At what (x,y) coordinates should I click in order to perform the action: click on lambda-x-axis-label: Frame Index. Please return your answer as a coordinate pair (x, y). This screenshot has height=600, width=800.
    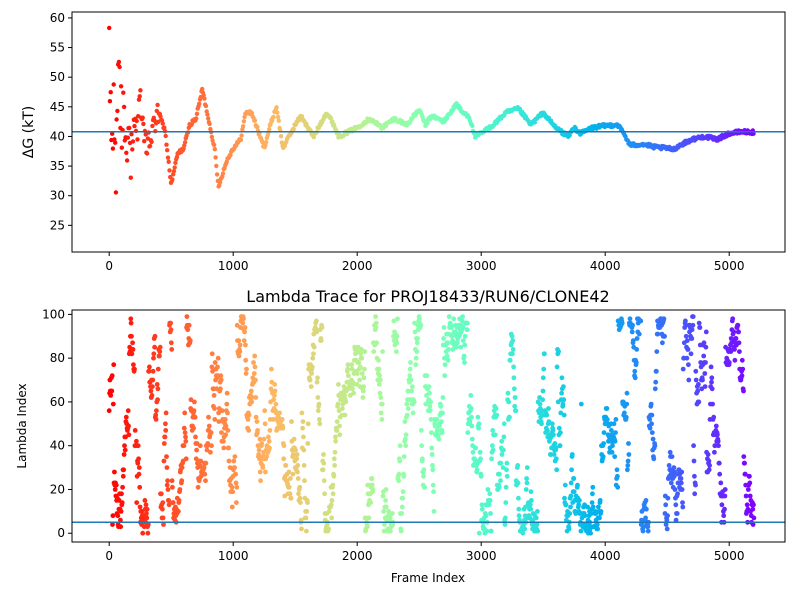
    Looking at the image, I should click on (428, 578).